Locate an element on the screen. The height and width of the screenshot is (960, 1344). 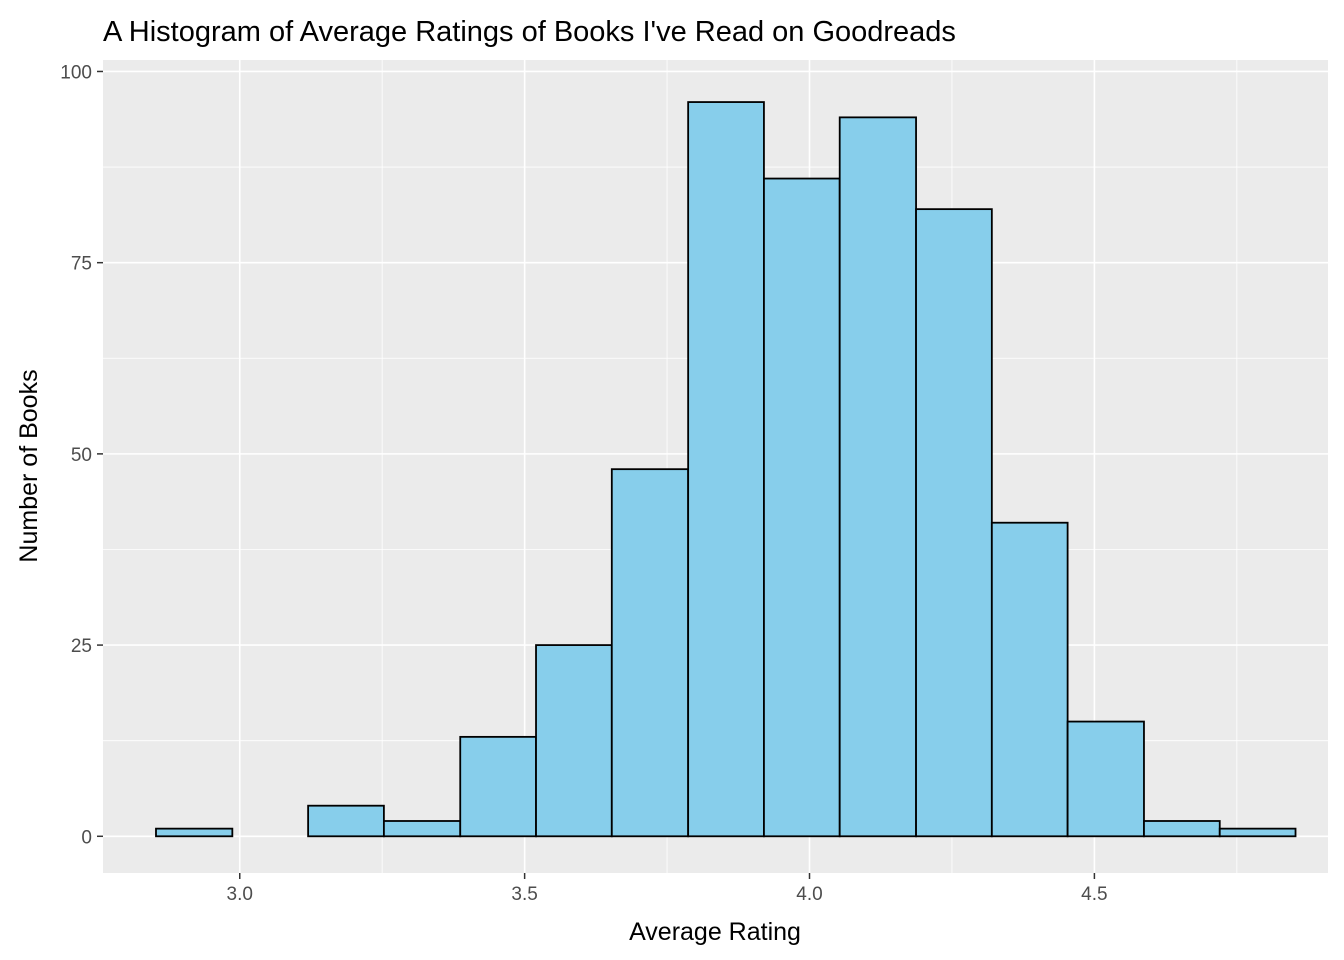
x-tick-label: 4.0 is located at coordinates (809, 894).